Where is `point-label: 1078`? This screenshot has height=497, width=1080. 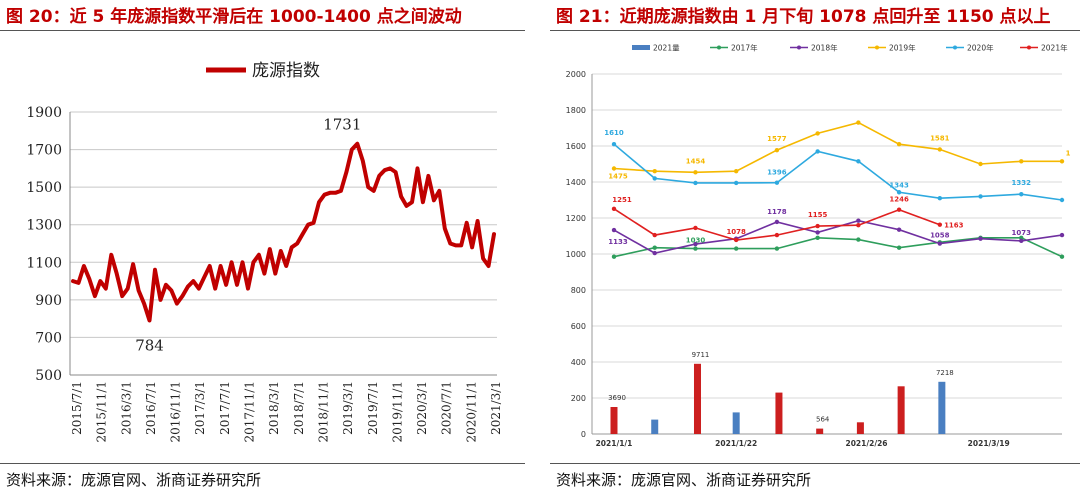 point-label: 1078 is located at coordinates (736, 232).